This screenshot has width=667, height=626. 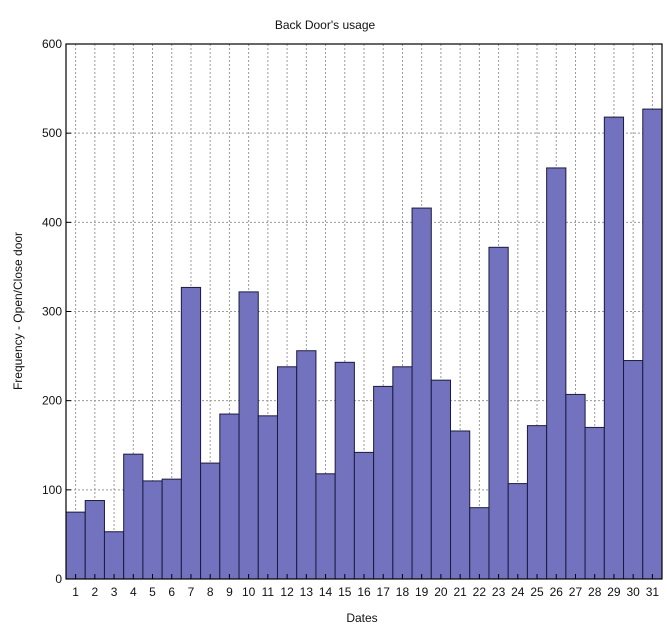 What do you see at coordinates (576, 592) in the screenshot?
I see `x-tick-label: 27` at bounding box center [576, 592].